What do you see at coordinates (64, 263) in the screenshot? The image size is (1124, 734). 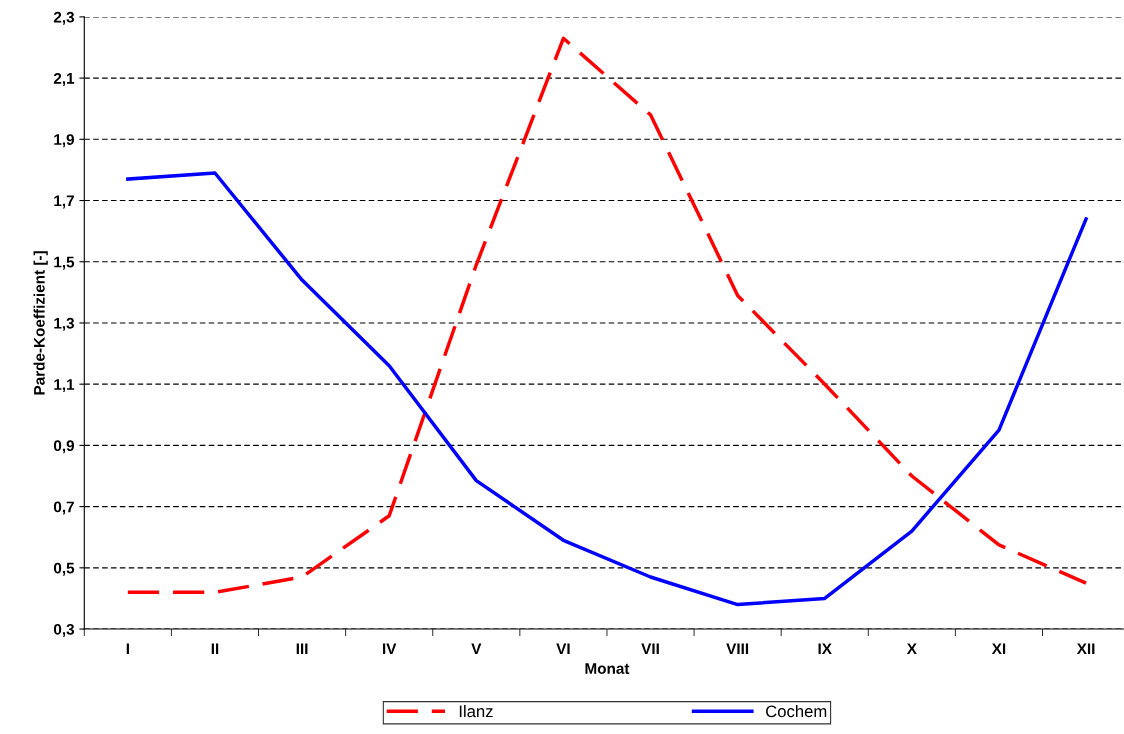 I see `y-tick-label: 1,5` at bounding box center [64, 263].